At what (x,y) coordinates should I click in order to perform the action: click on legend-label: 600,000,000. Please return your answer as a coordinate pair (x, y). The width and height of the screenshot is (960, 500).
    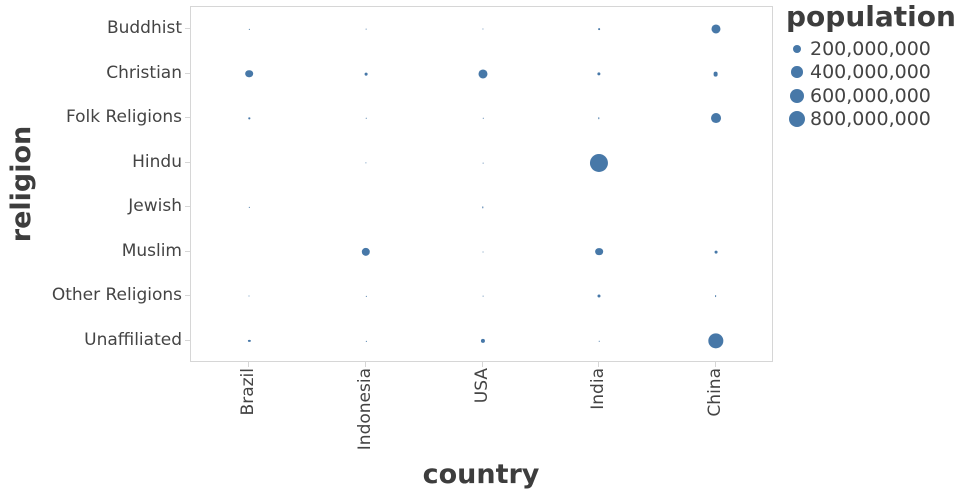
    Looking at the image, I should click on (870, 95).